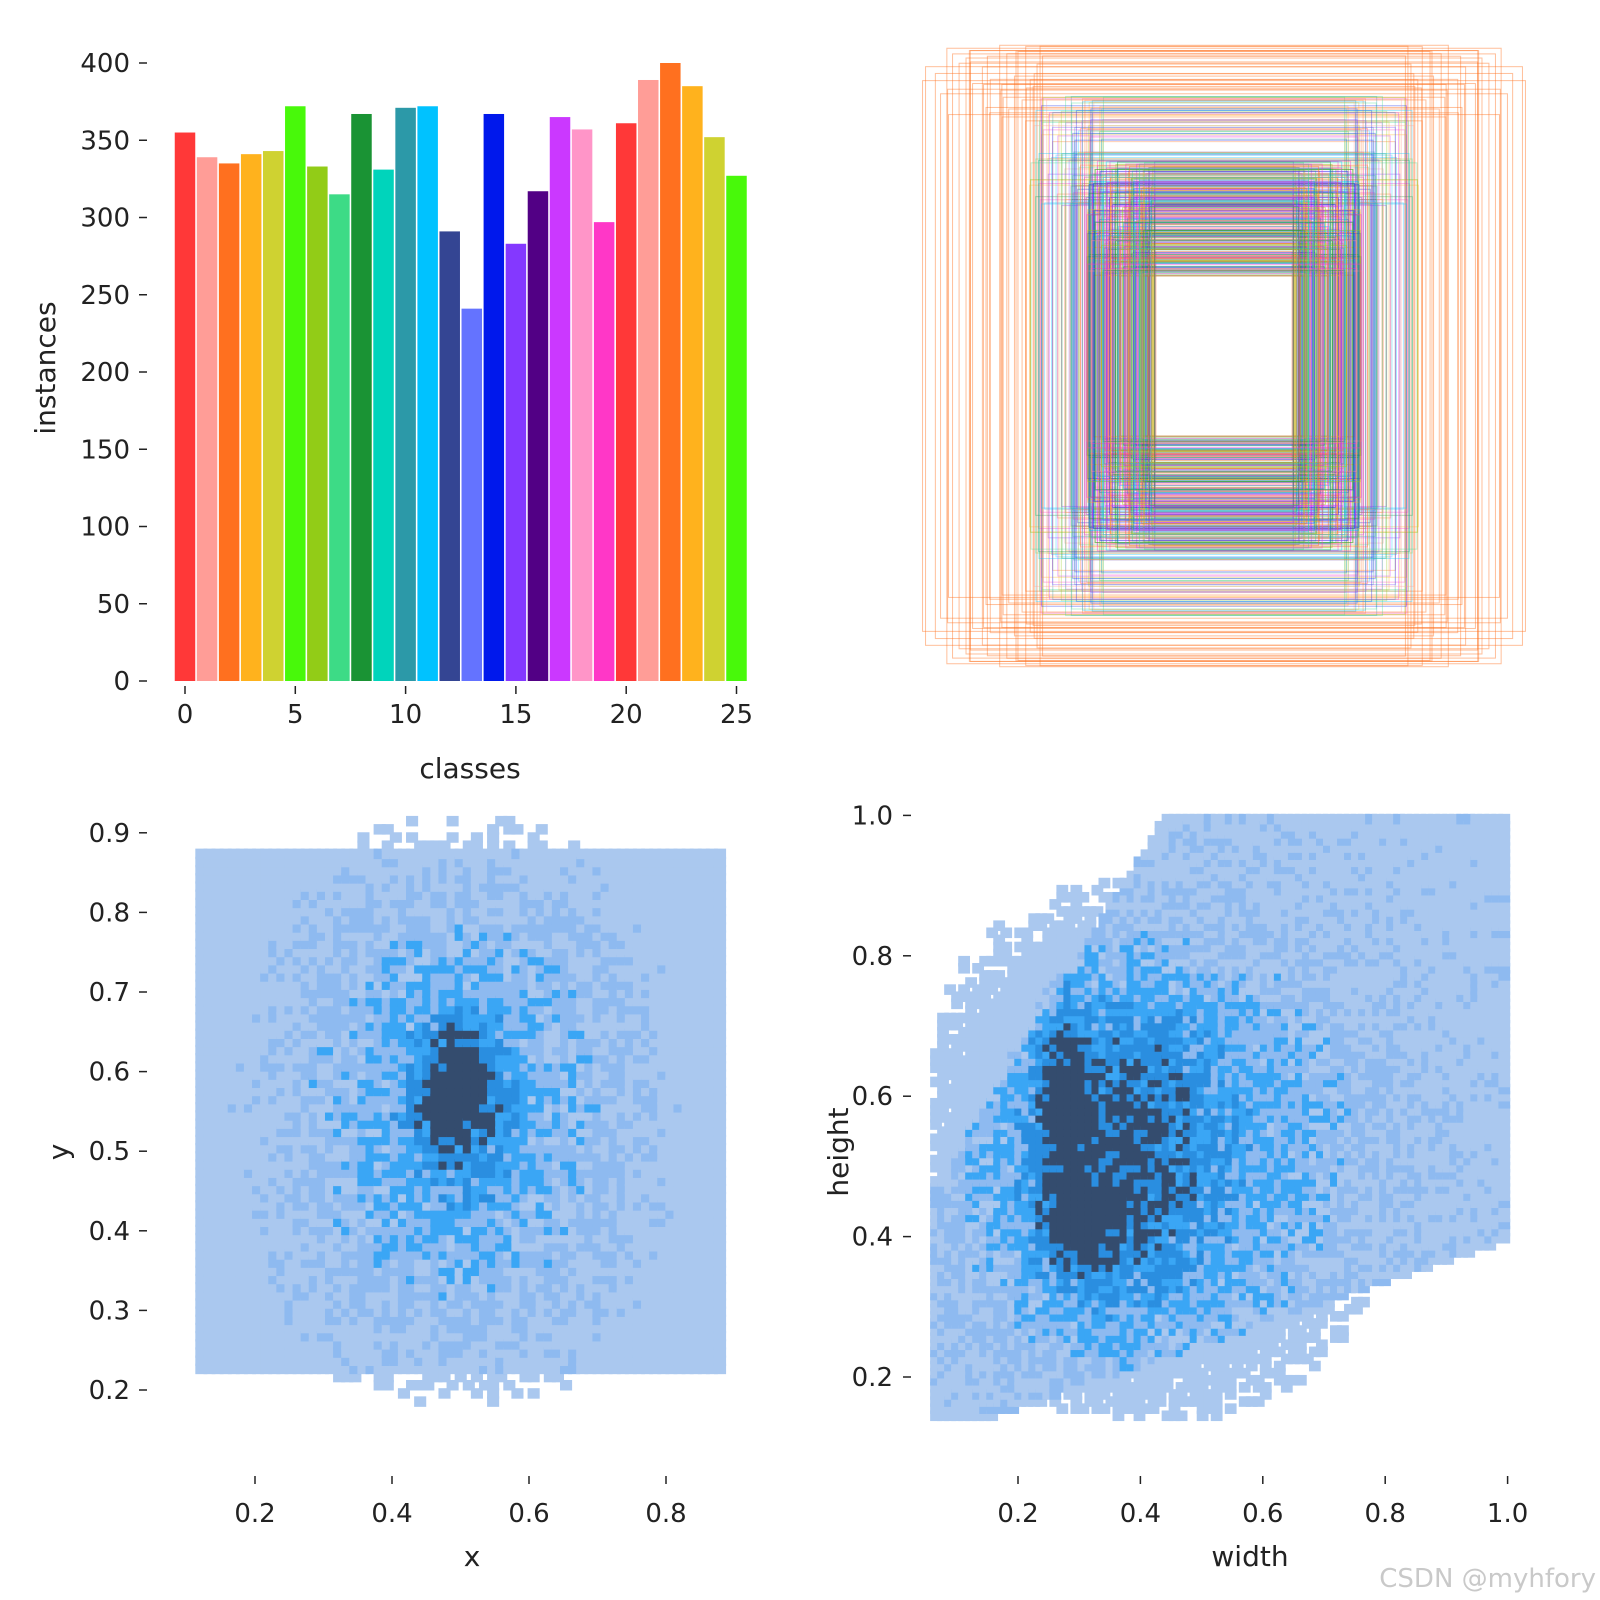  I want to click on y-tick-label: 0.3, so click(109, 1311).